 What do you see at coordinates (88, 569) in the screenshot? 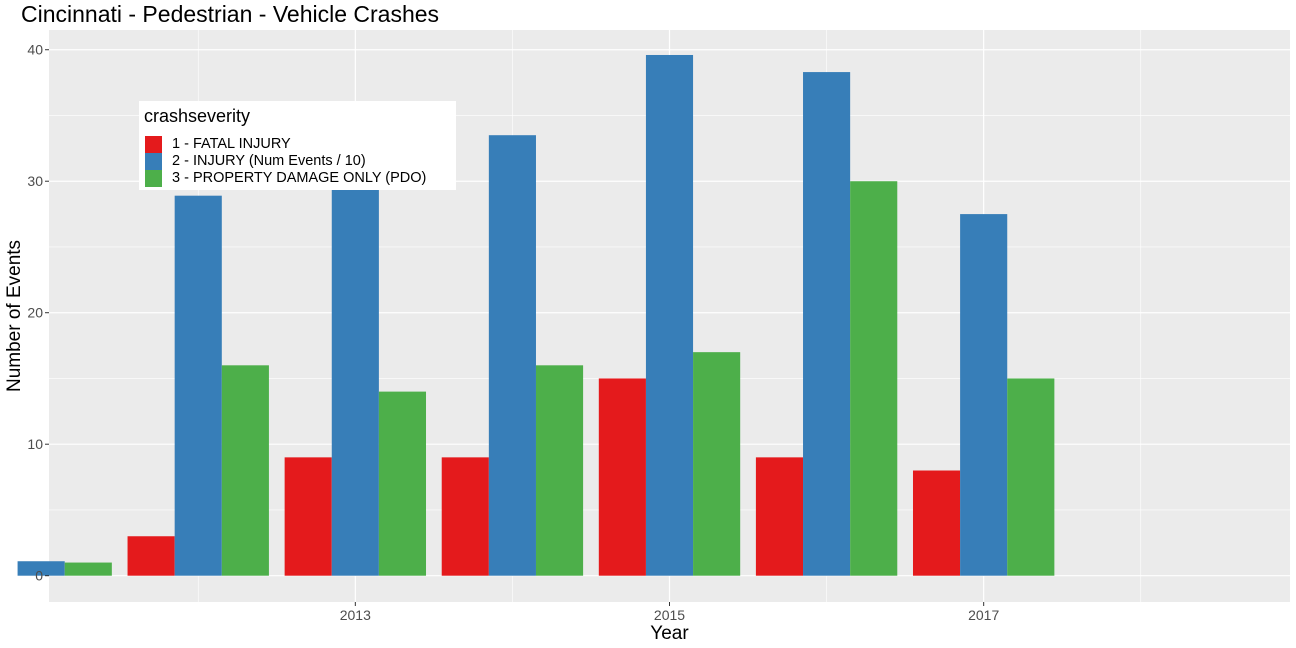
I see `bar-3-2011` at bounding box center [88, 569].